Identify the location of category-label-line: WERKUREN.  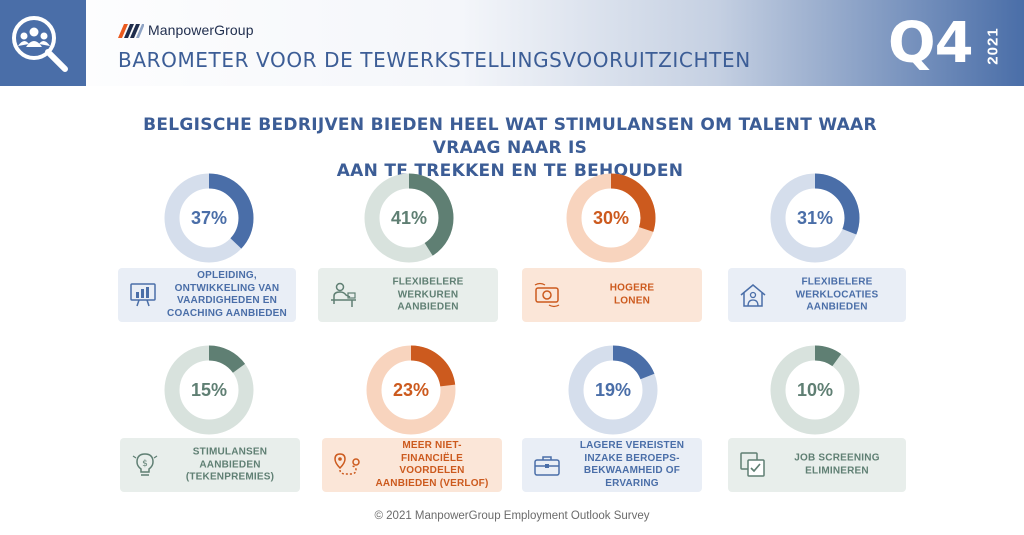
(428, 294).